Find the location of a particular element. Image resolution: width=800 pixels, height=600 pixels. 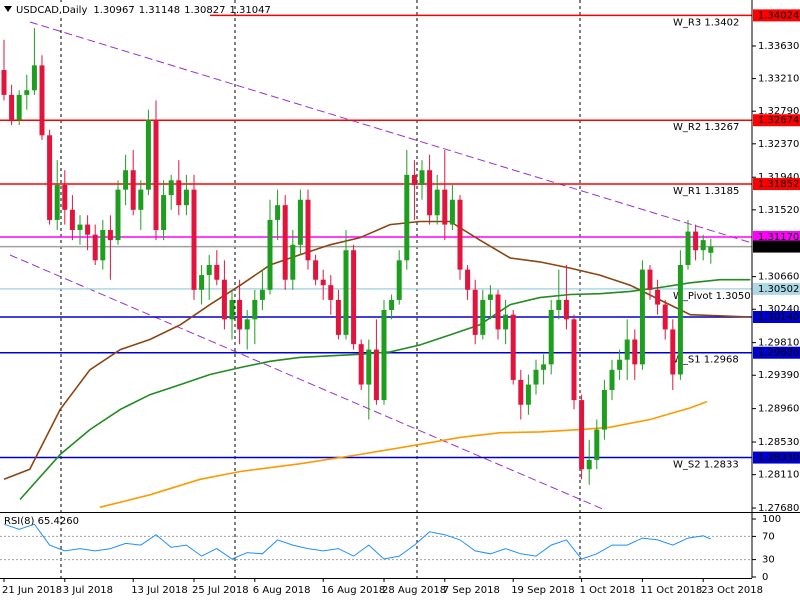

y-tick-label: 1.27680 is located at coordinates (778, 508).